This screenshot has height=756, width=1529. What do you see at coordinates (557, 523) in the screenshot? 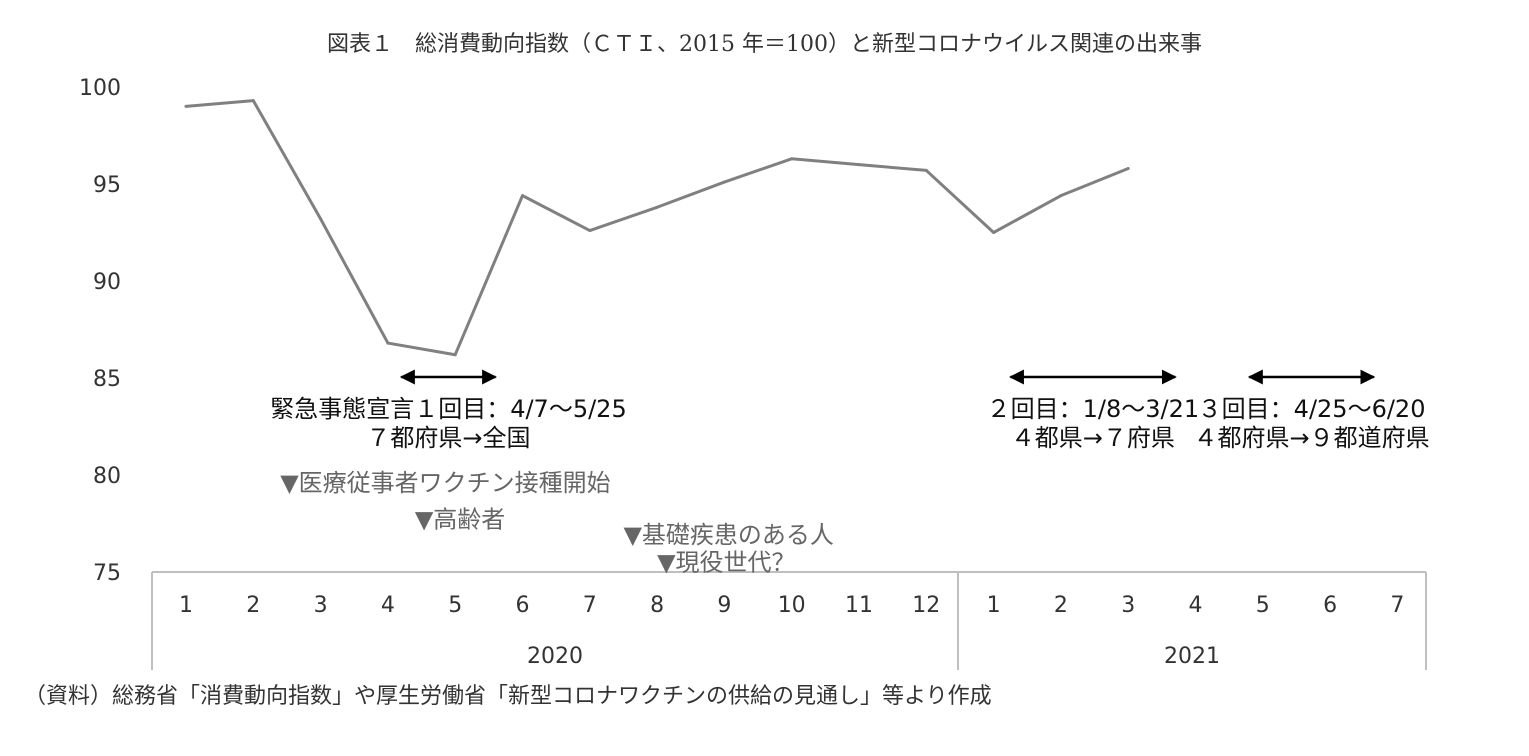
I see `vaccine-annotations: ▼医療従事者ワクチン接種開始 ▼高齢者 ▼基礎疾患のある人▼現役世代？` at bounding box center [557, 523].